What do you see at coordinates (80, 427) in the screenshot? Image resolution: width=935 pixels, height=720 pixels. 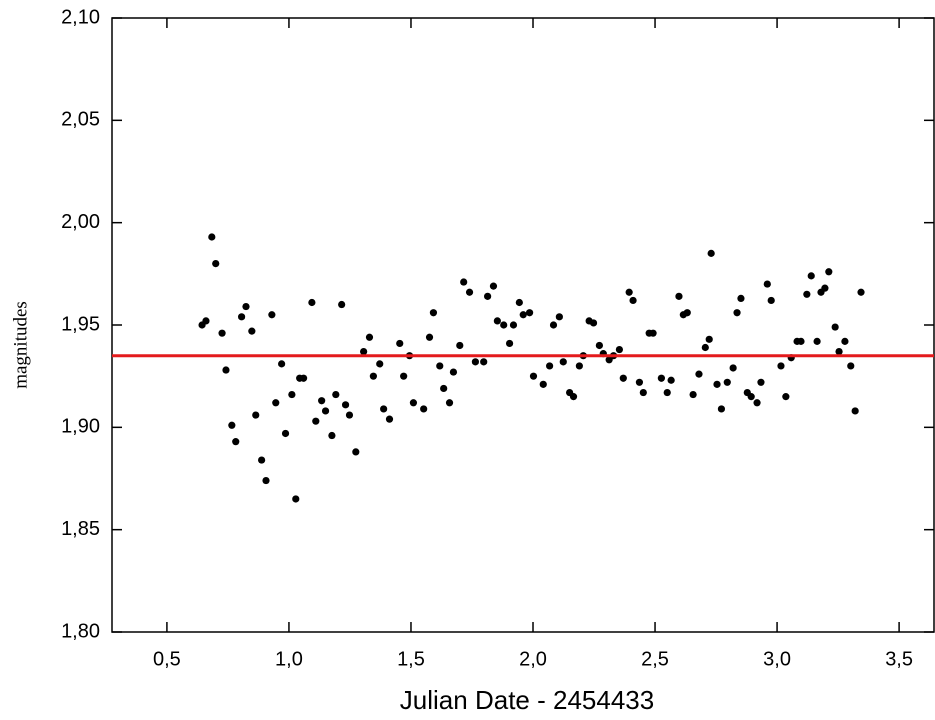 I see `y-tick-label: 1,90` at bounding box center [80, 427].